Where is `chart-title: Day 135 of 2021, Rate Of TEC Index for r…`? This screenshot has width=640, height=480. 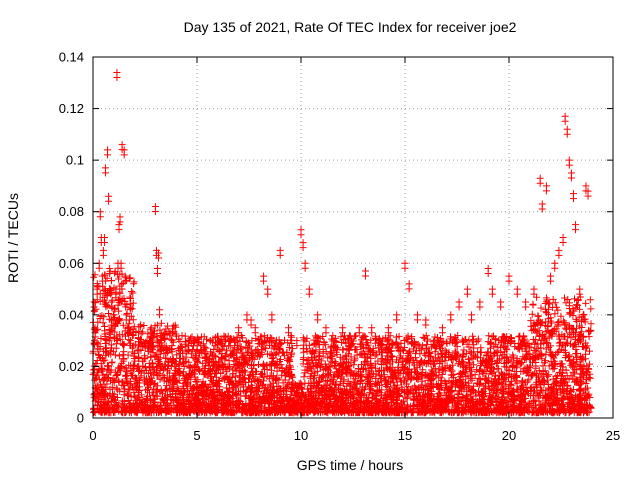 chart-title: Day 135 of 2021, Rate Of TEC Index for r… is located at coordinates (350, 27).